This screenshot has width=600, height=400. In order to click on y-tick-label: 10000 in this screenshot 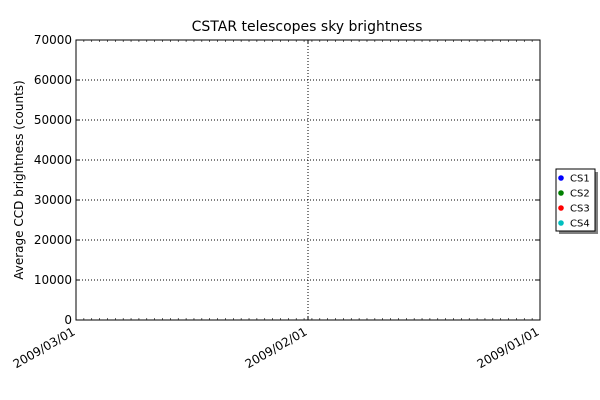, I will do `click(53, 280)`.